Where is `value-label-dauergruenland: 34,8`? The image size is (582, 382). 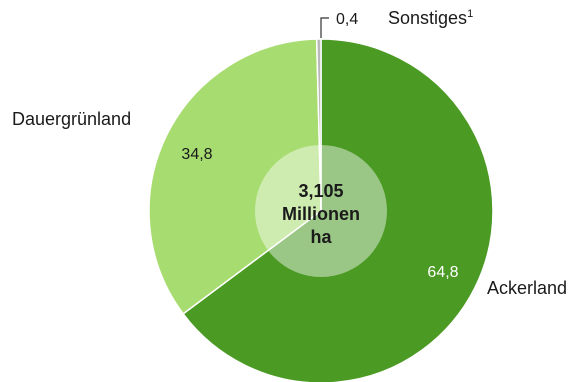 value-label-dauergruenland: 34,8 is located at coordinates (196, 154).